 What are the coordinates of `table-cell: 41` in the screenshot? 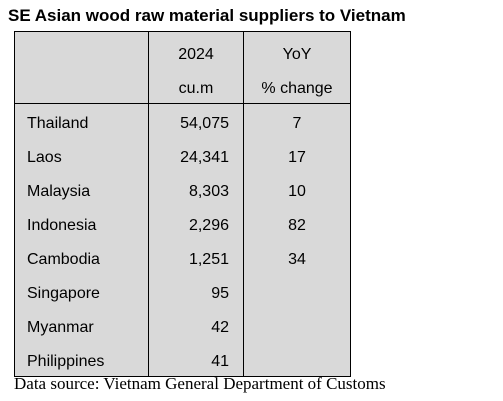 It's located at (220, 361).